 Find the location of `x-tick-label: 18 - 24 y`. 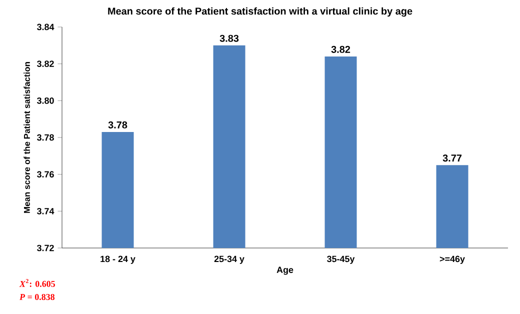

x-tick-label: 18 - 24 y is located at coordinates (118, 260).